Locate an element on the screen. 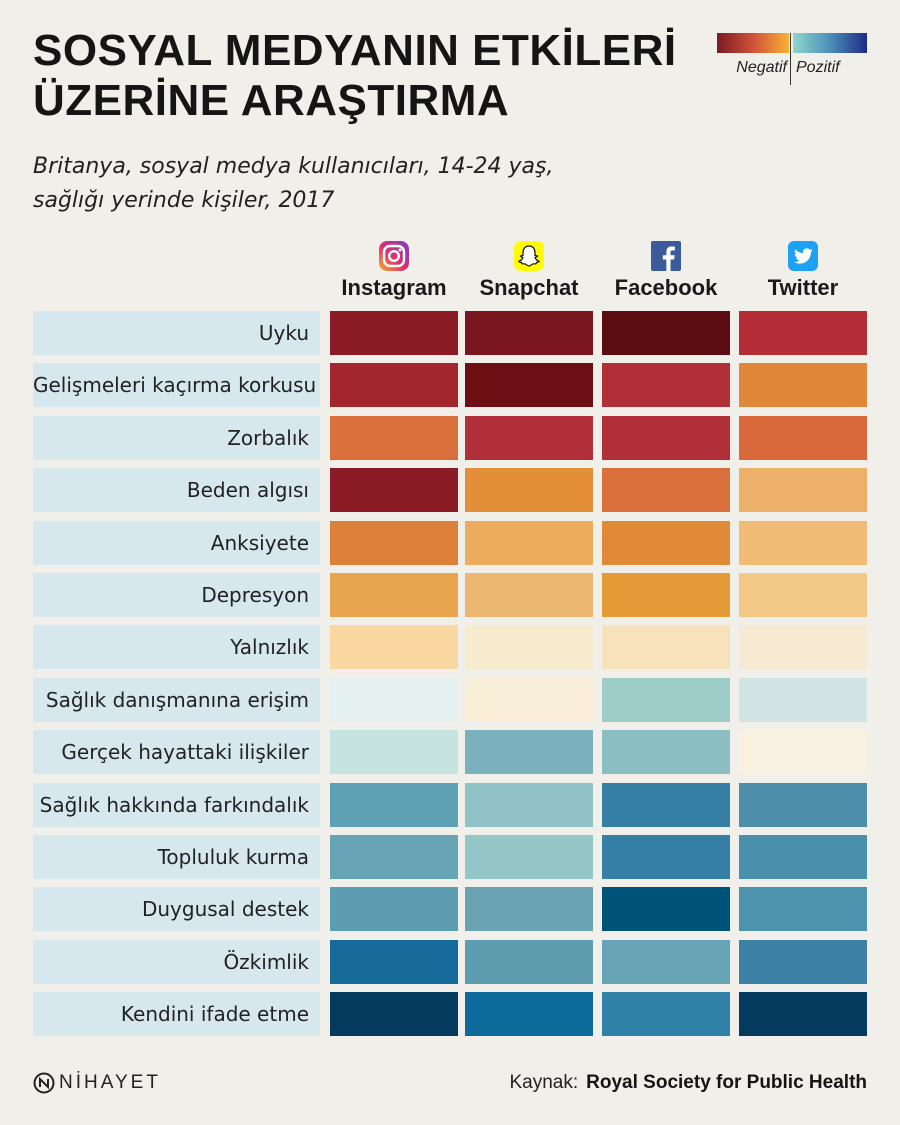  chart-title-line-2: ÜZERİNE ARAŞTIRMA is located at coordinates (271, 100).